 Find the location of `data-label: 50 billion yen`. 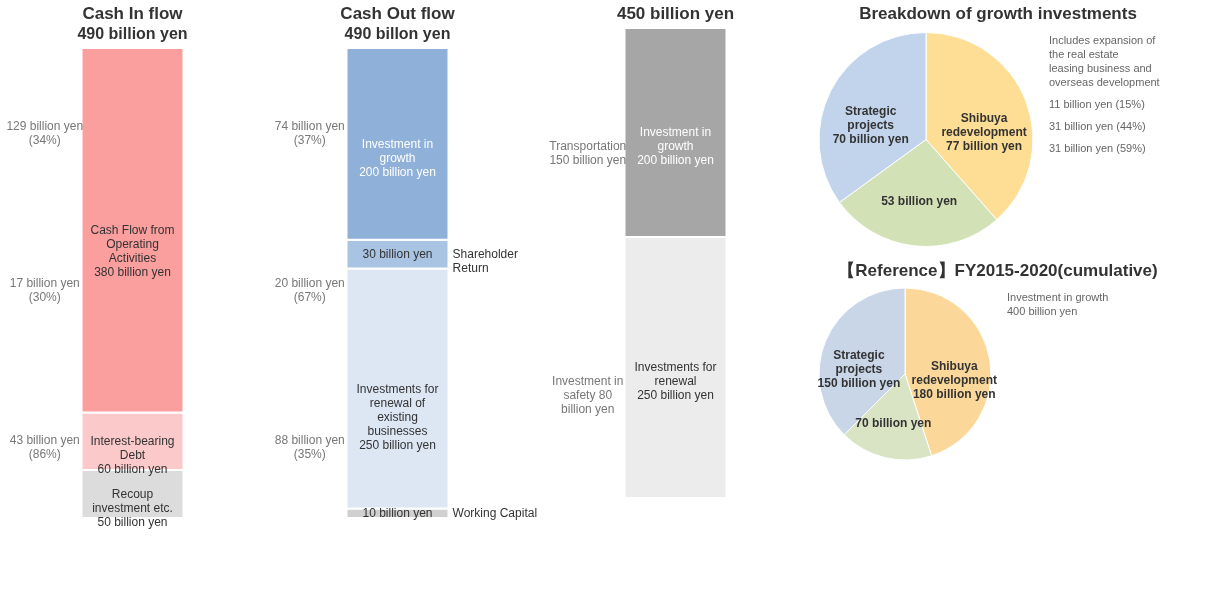

data-label: 50 billion yen is located at coordinates (132, 522).